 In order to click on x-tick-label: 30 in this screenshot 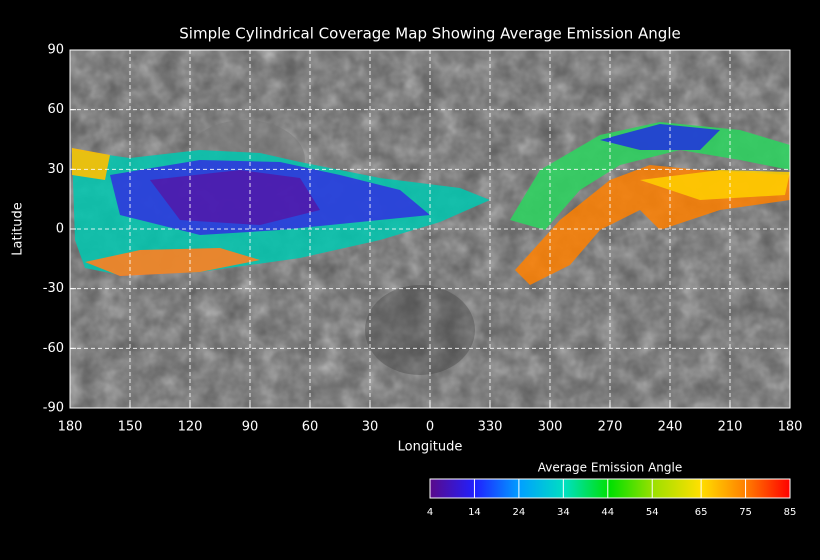, I will do `click(370, 427)`.